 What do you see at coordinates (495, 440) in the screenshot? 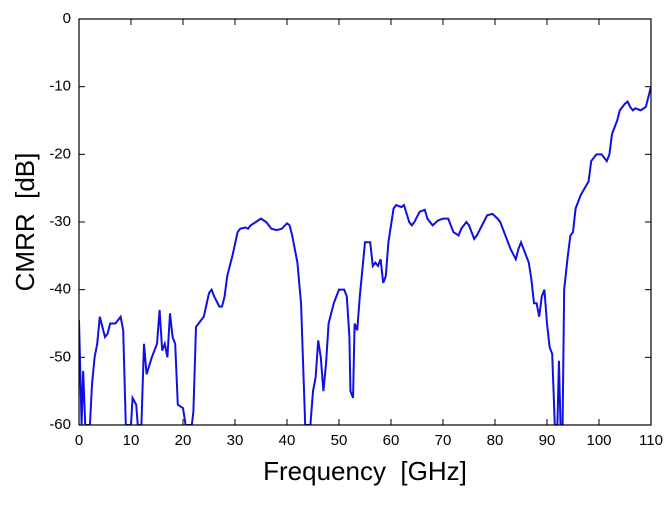
I see `x-tick-label: 80` at bounding box center [495, 440].